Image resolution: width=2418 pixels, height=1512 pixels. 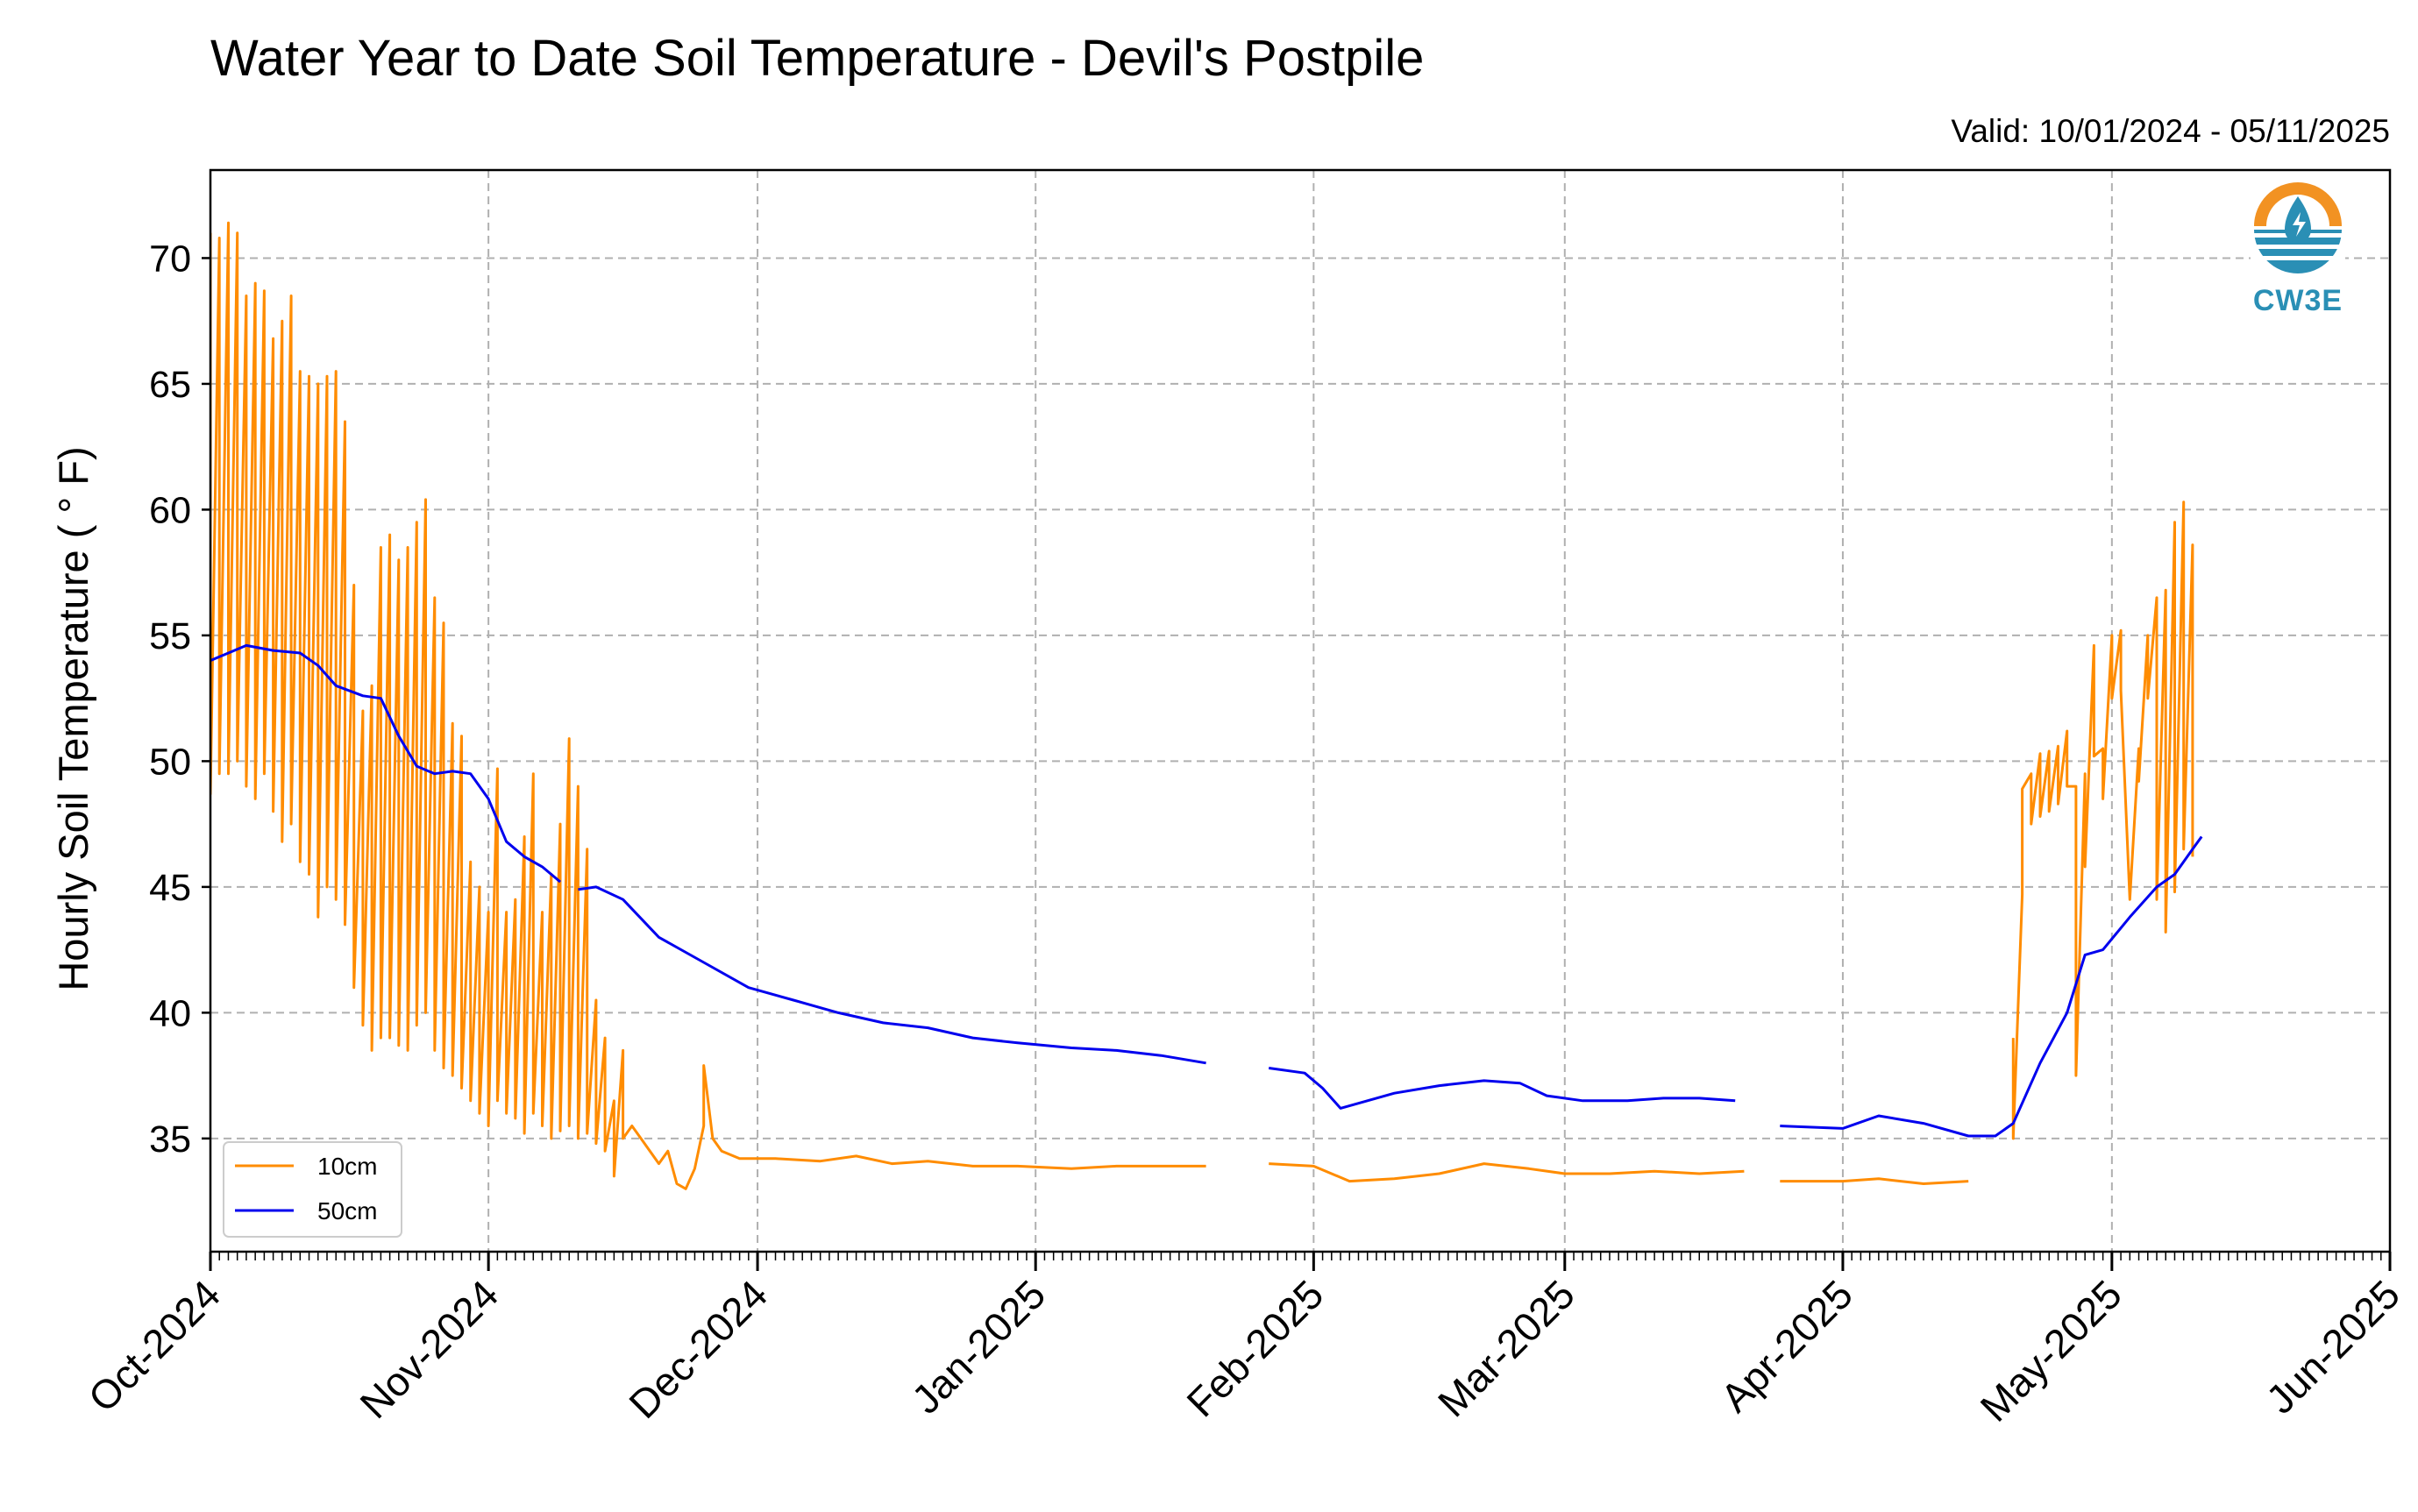 What do you see at coordinates (698, 1349) in the screenshot?
I see `x-tick-label: Dec-2024` at bounding box center [698, 1349].